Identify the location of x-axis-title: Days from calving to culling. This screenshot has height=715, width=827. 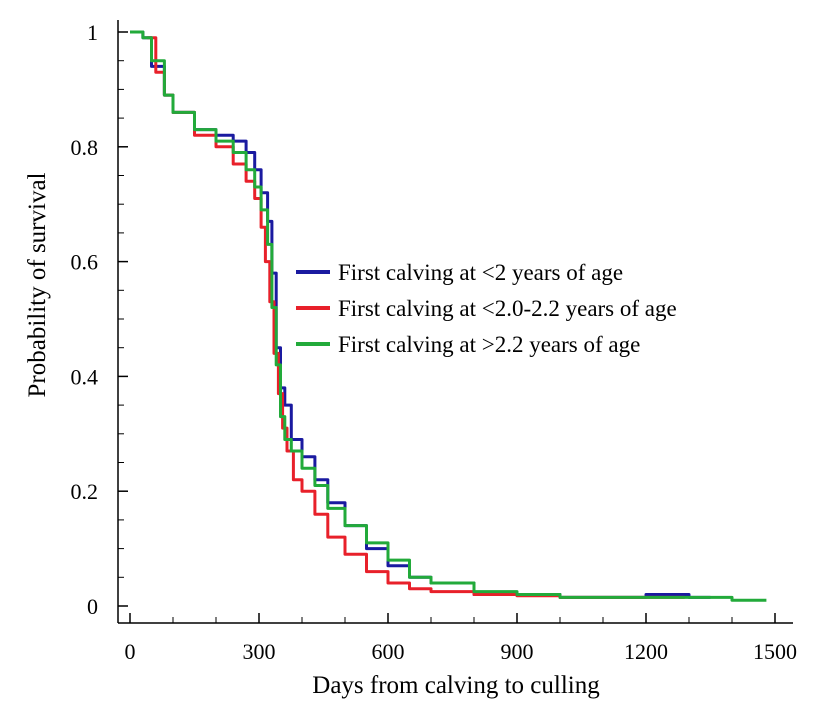
(456, 685).